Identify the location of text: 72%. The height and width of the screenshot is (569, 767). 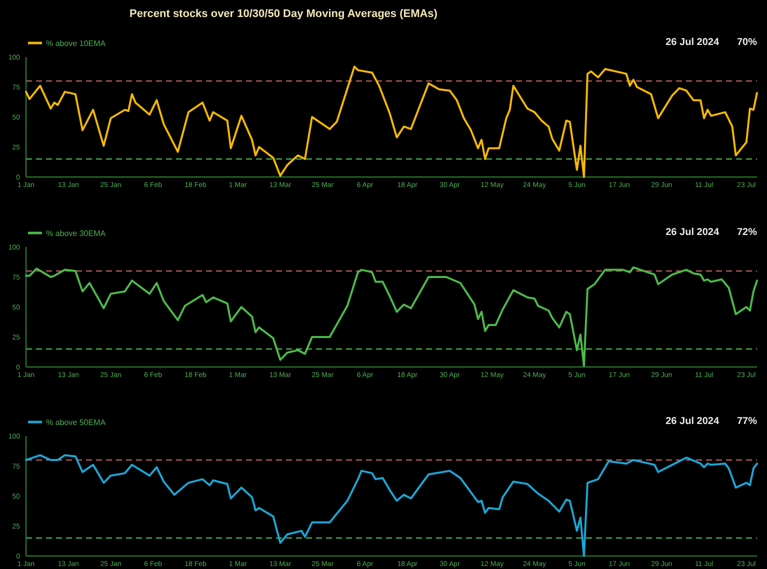
(747, 232).